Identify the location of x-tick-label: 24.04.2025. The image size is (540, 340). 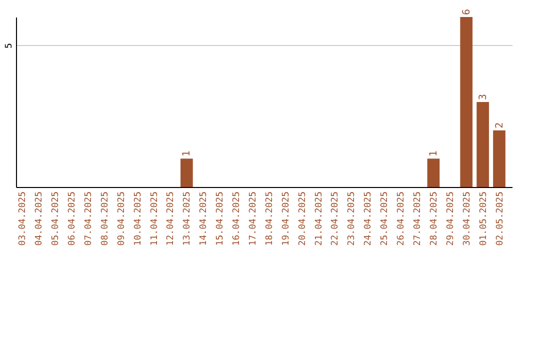
(369, 219).